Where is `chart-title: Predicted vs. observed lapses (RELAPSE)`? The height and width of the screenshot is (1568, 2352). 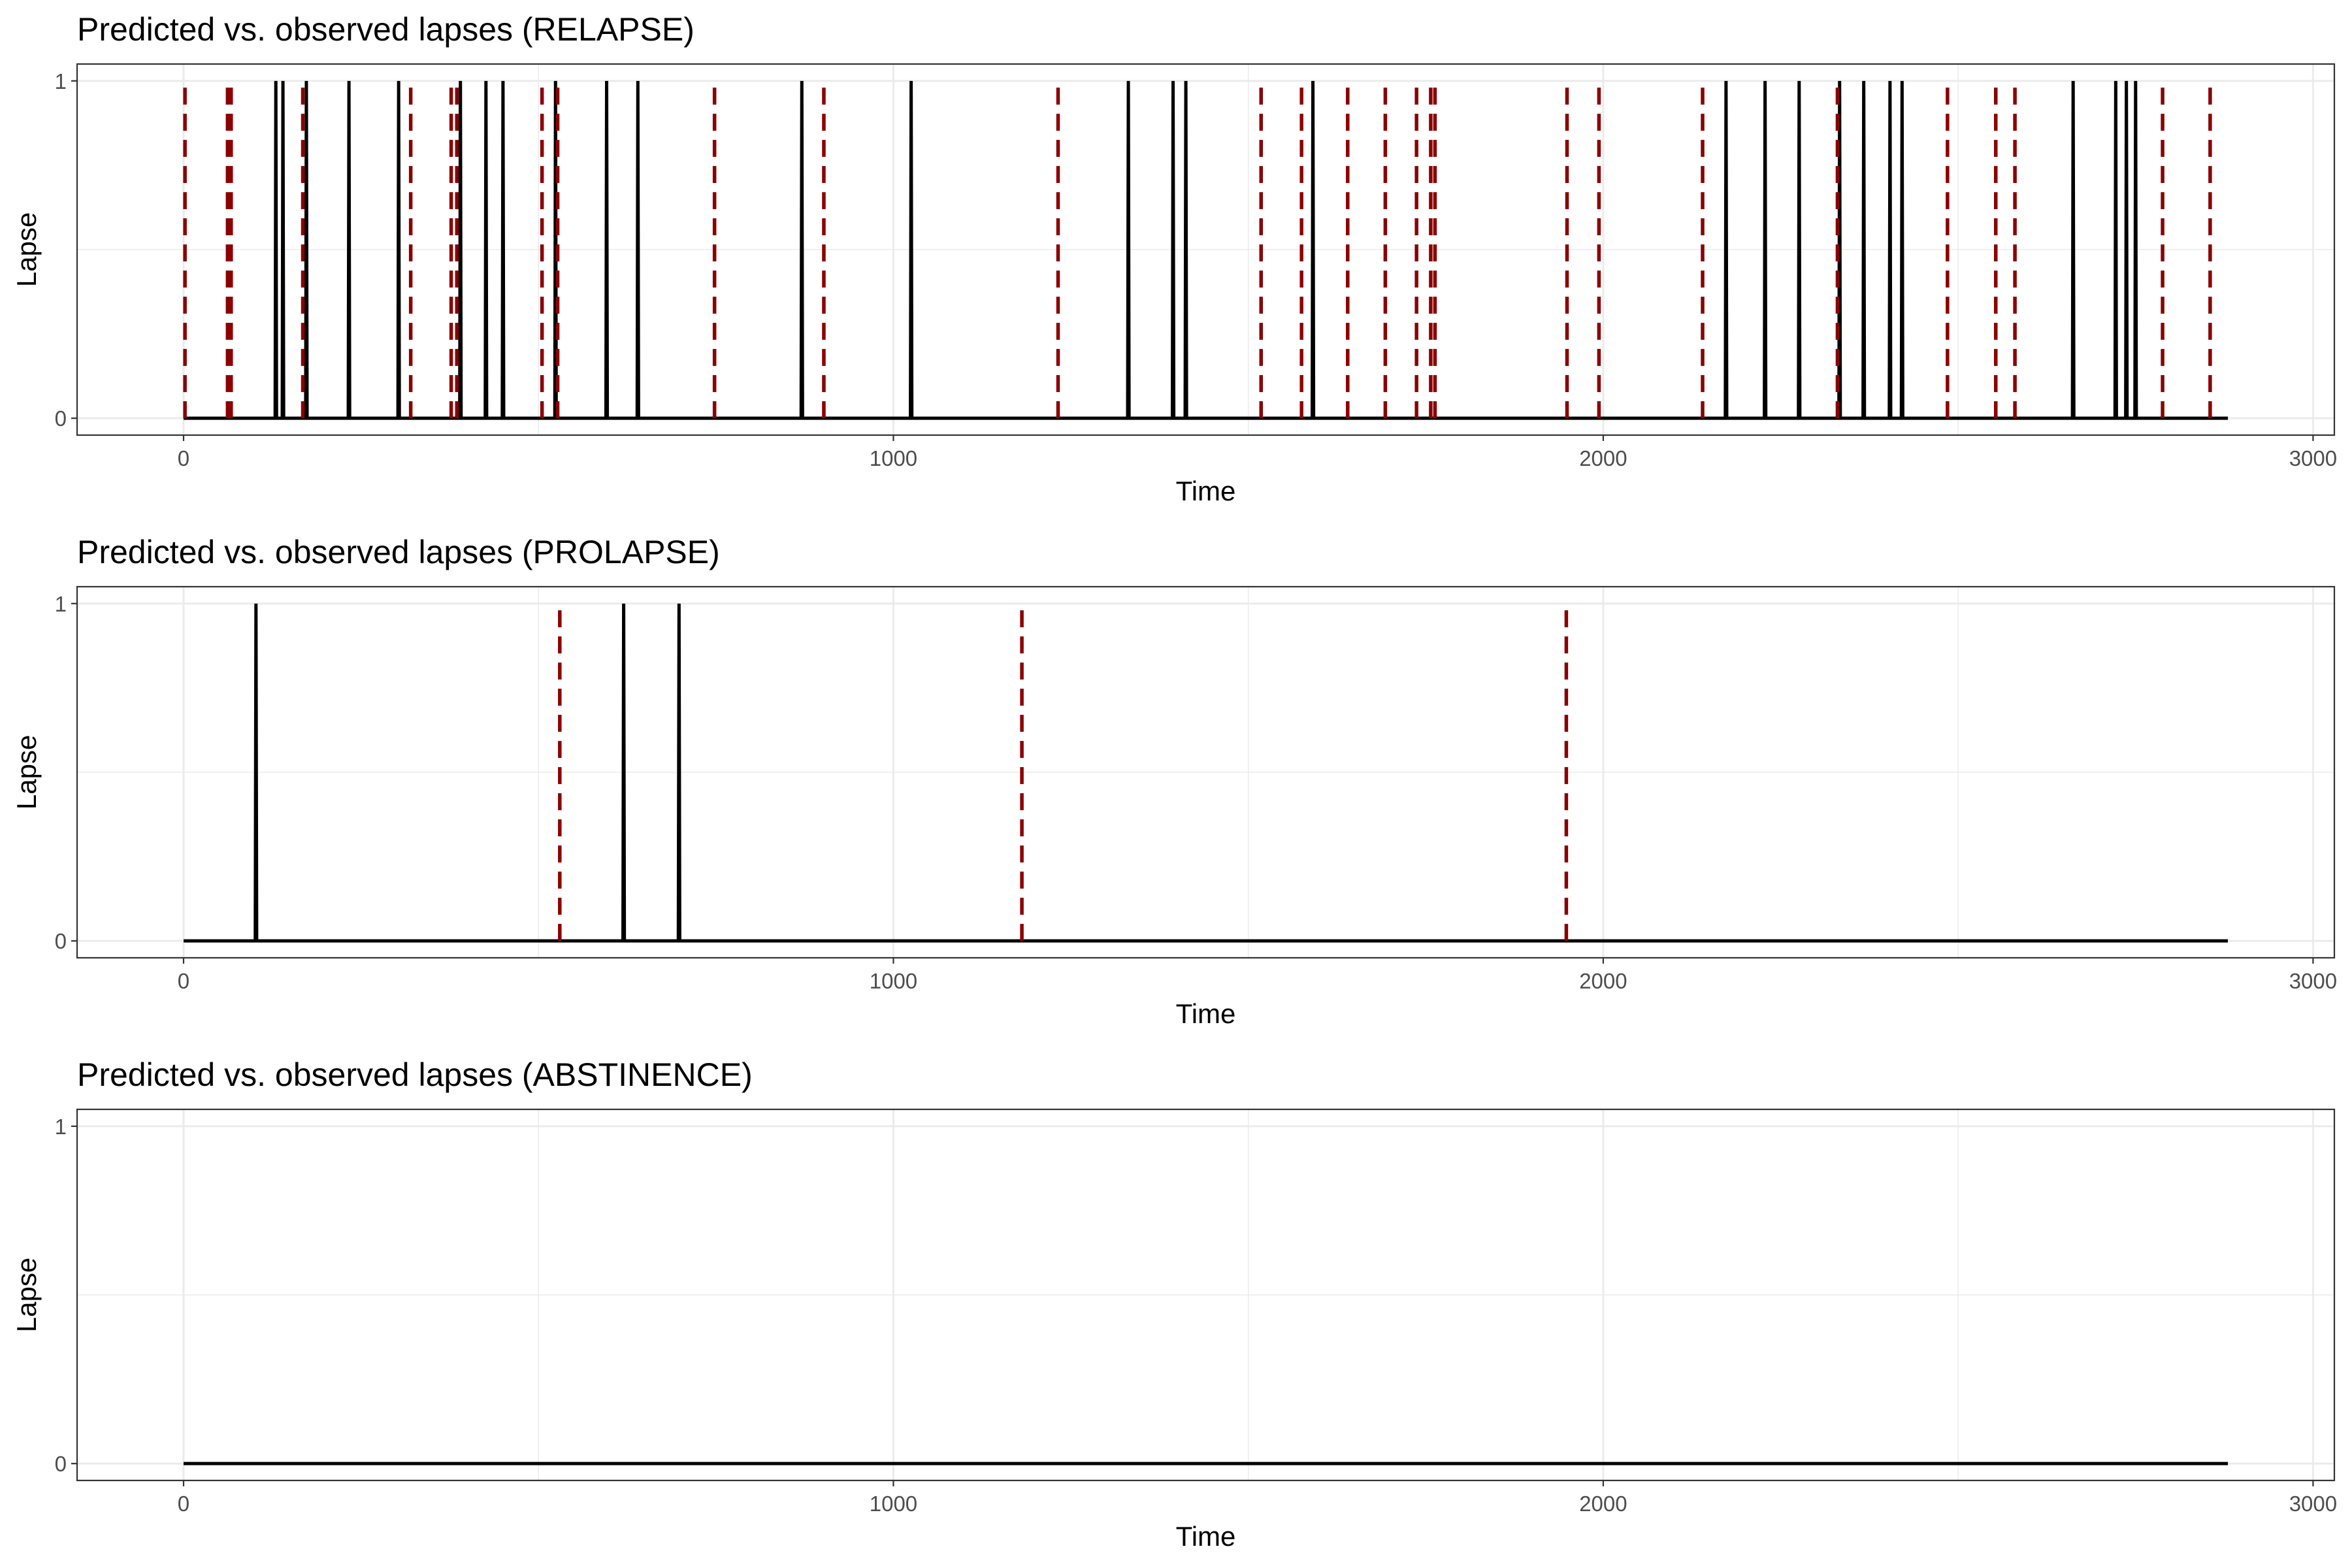
chart-title: Predicted vs. observed lapses (RELAPSE) is located at coordinates (385, 29).